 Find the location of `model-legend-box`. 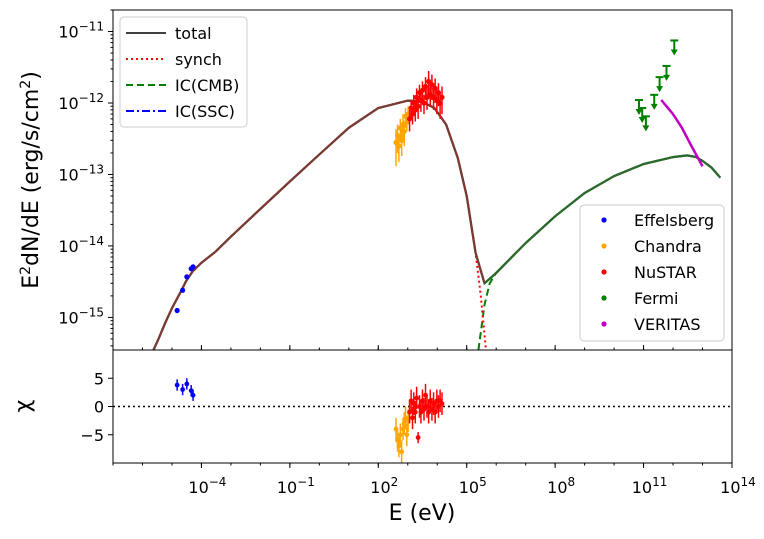

model-legend-box is located at coordinates (183, 72).